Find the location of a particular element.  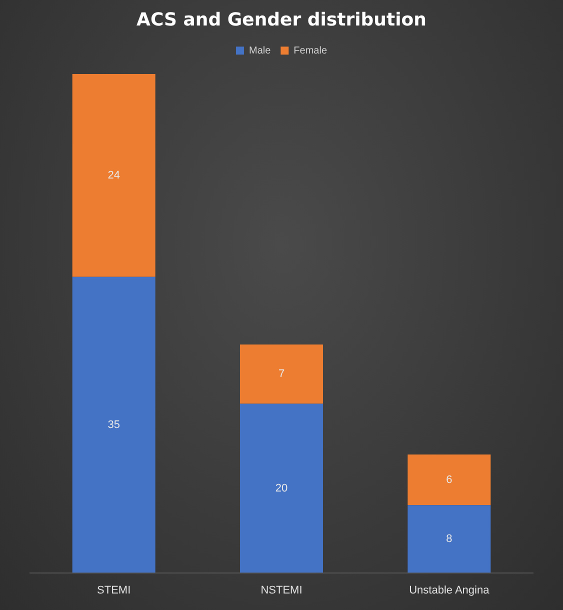

data-label: 6 is located at coordinates (449, 480).